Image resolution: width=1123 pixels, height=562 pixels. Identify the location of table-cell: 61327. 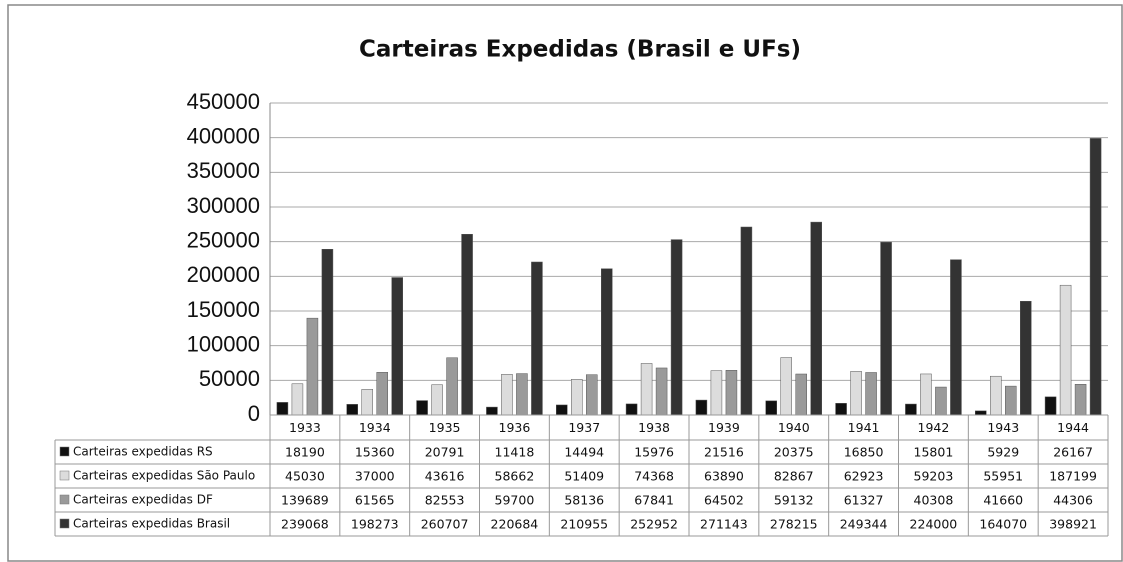
(864, 500).